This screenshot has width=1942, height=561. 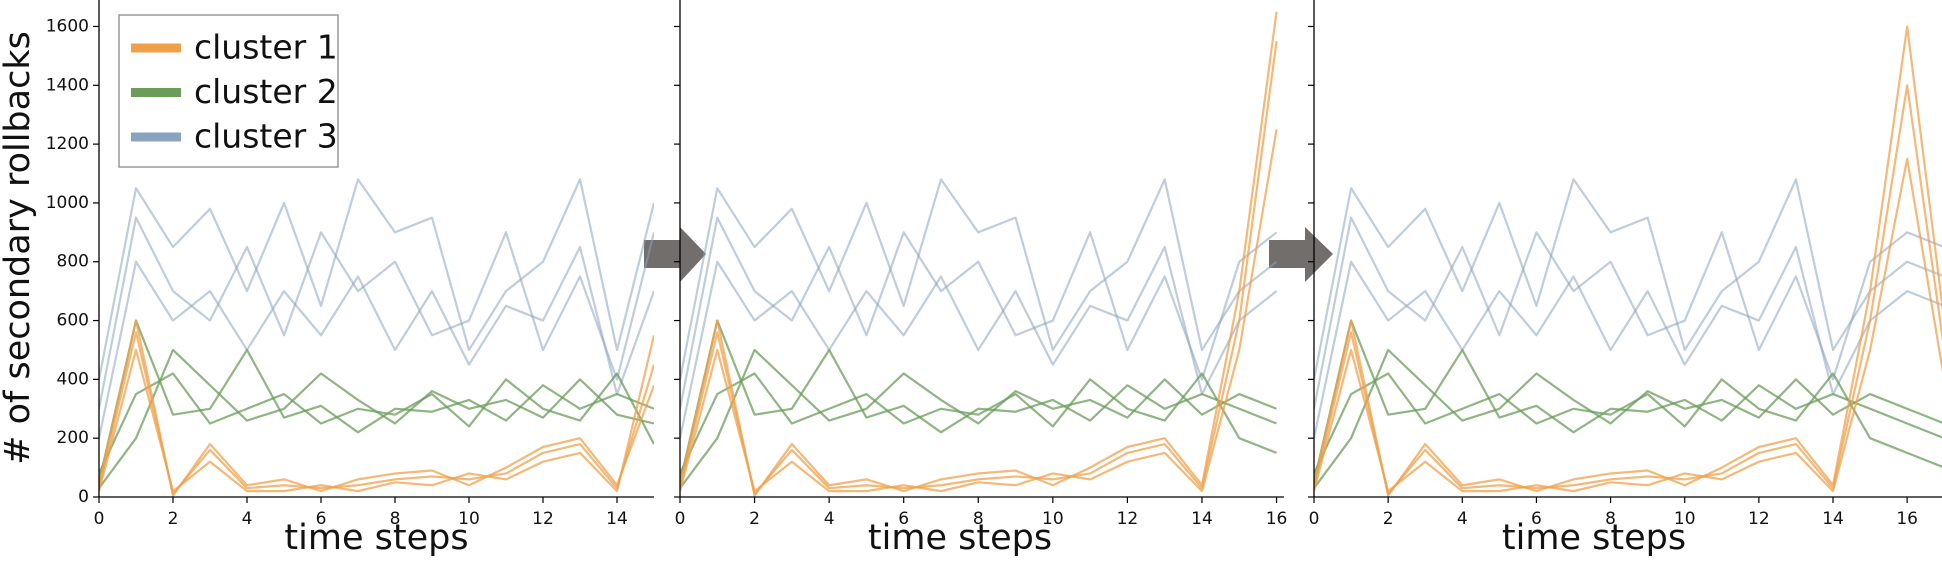 I want to click on y-tick-label: 1600, so click(x=67, y=26).